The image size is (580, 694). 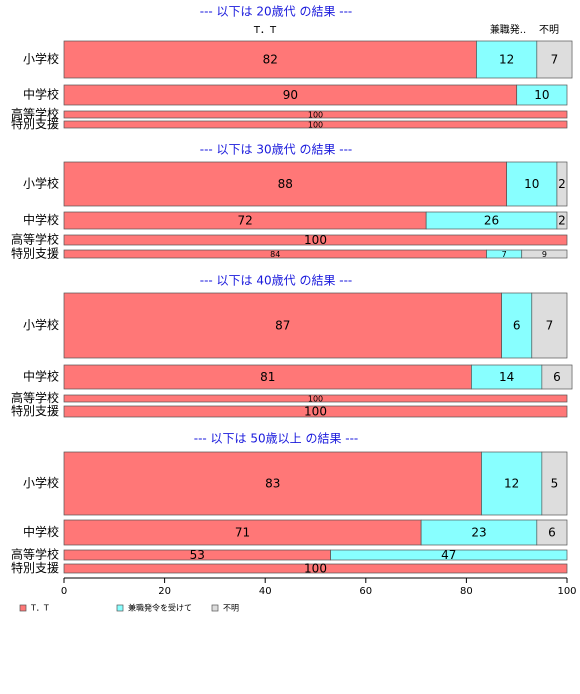 What do you see at coordinates (265, 30) in the screenshot?
I see `column-header: T．T` at bounding box center [265, 30].